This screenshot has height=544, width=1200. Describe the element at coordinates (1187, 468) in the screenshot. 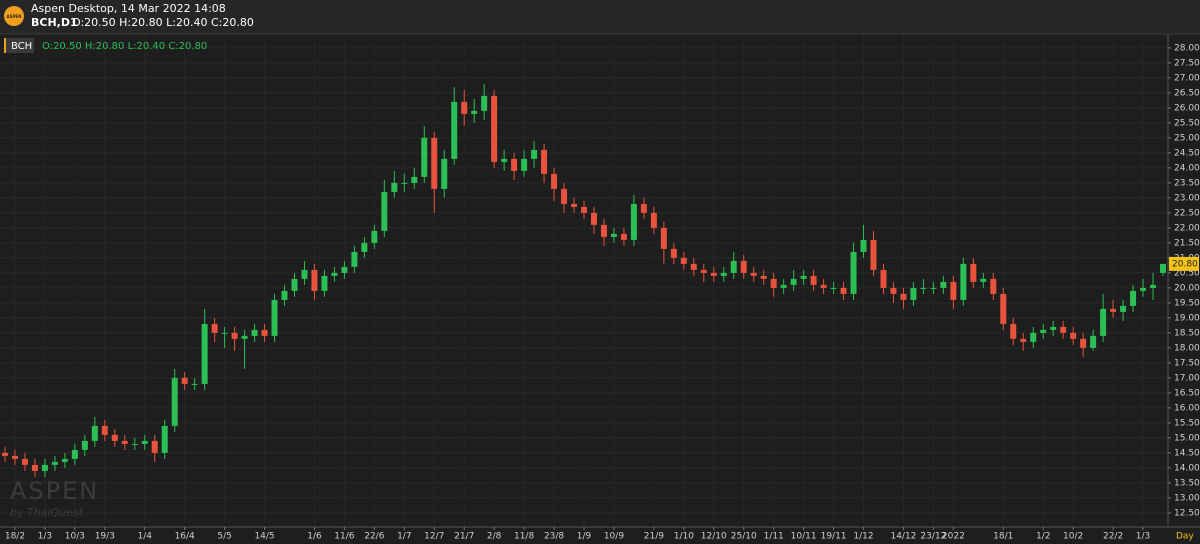

I see `y-tick-label: 14.00` at that location.